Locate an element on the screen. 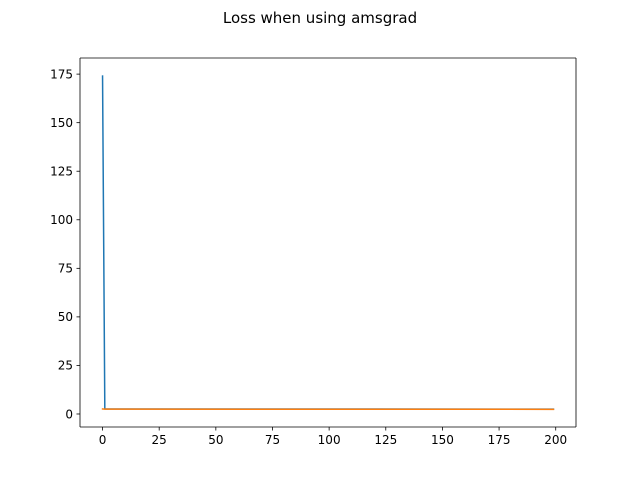 This screenshot has width=640, height=484. y-tick-label: 0 is located at coordinates (69, 414).